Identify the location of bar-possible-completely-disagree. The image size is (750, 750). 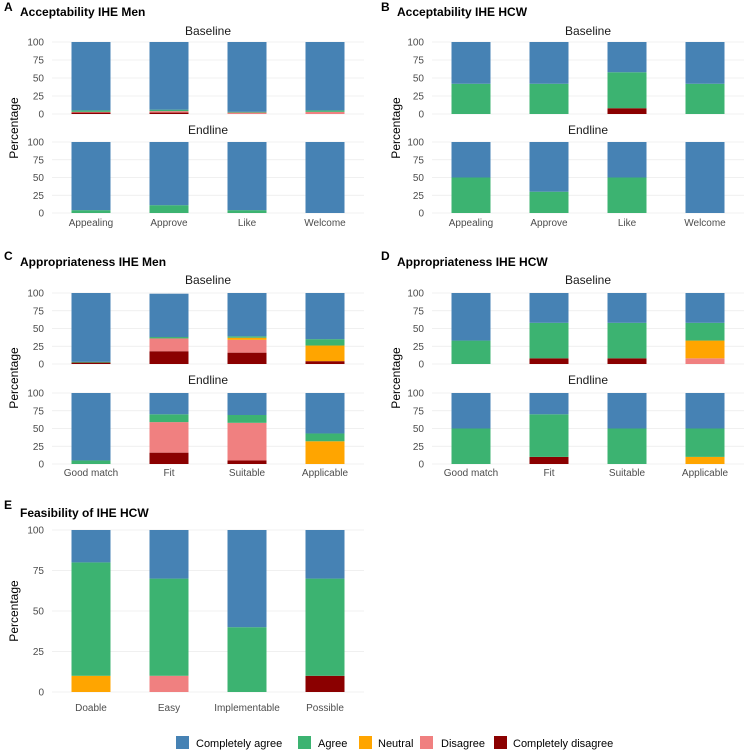
(325, 683).